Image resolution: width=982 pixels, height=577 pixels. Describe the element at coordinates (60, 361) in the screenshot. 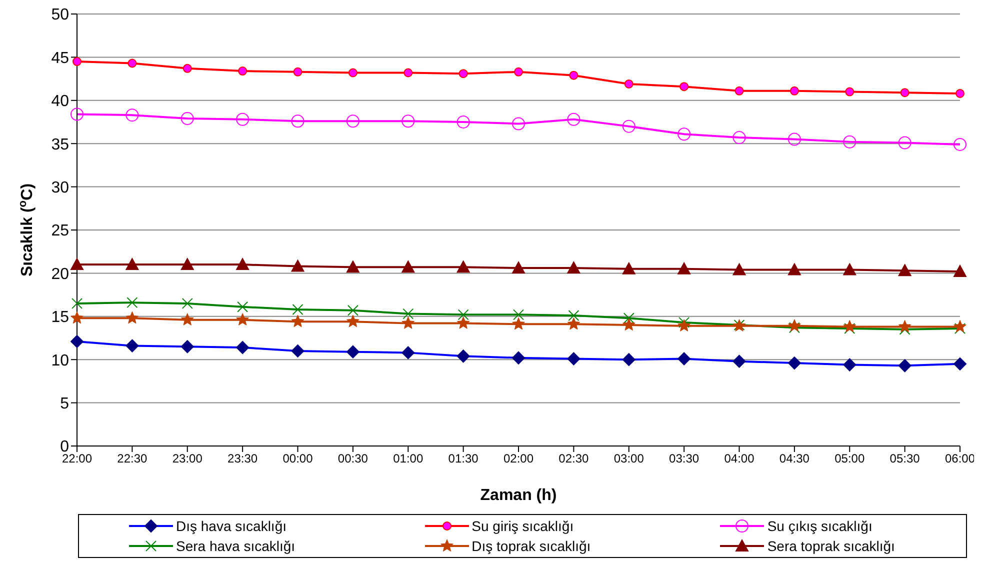

I see `y-tick-label: 10` at that location.